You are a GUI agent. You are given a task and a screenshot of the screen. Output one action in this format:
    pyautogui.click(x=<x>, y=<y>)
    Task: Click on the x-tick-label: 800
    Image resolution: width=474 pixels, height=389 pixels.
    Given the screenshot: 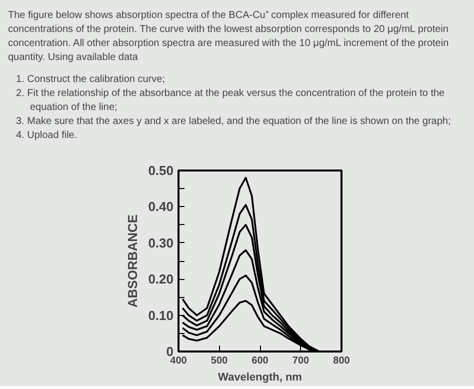 What is the action you would take?
    pyautogui.click(x=341, y=361)
    